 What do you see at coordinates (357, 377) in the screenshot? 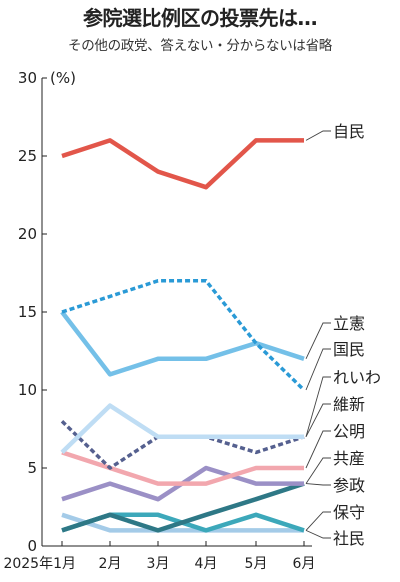
I see `legend-label: れいわ` at bounding box center [357, 377].